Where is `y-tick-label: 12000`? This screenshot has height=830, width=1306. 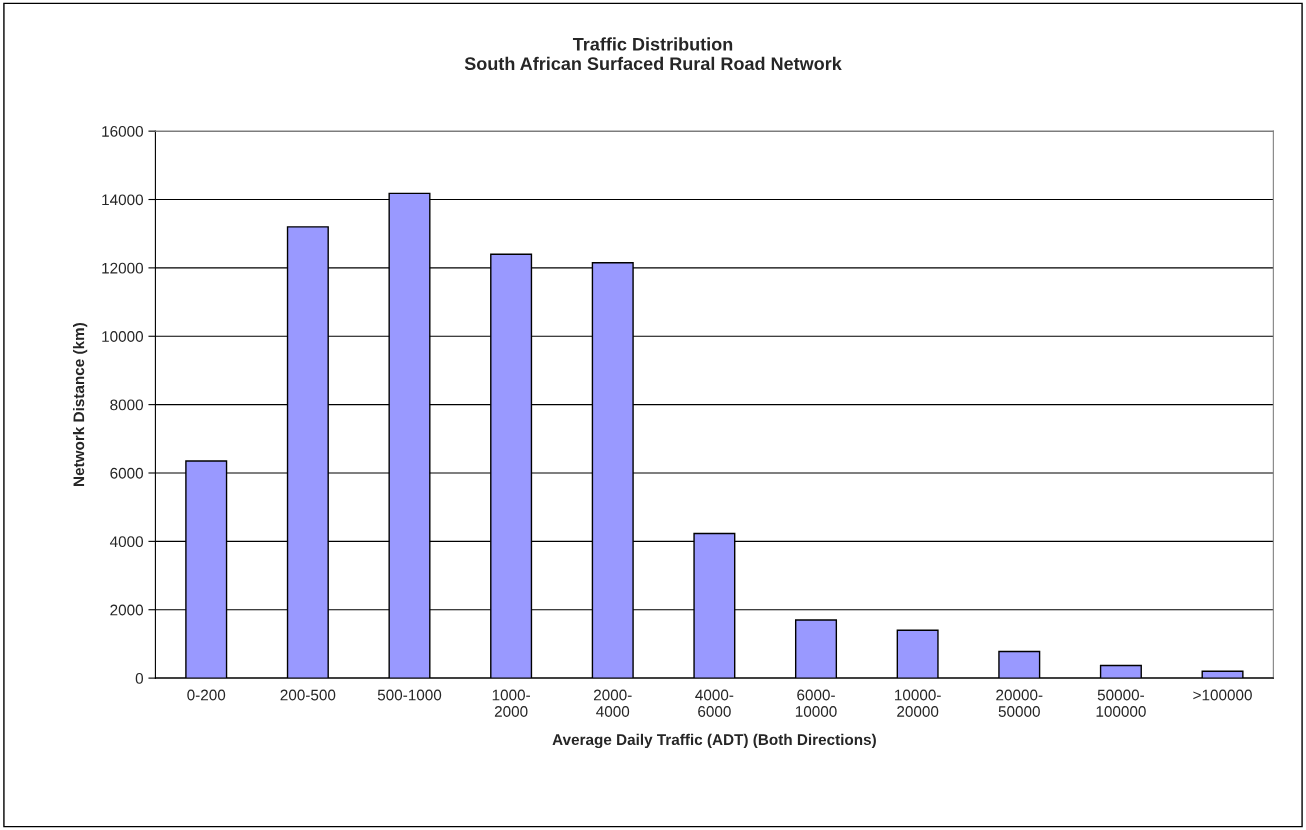 y-tick-label: 12000 is located at coordinates (123, 268).